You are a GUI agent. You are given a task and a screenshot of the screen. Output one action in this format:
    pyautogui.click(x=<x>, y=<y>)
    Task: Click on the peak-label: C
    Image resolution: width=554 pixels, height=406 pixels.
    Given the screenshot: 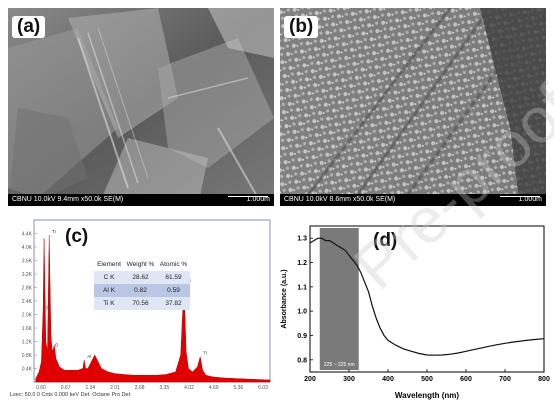 What is the action you would take?
    pyautogui.click(x=48, y=307)
    